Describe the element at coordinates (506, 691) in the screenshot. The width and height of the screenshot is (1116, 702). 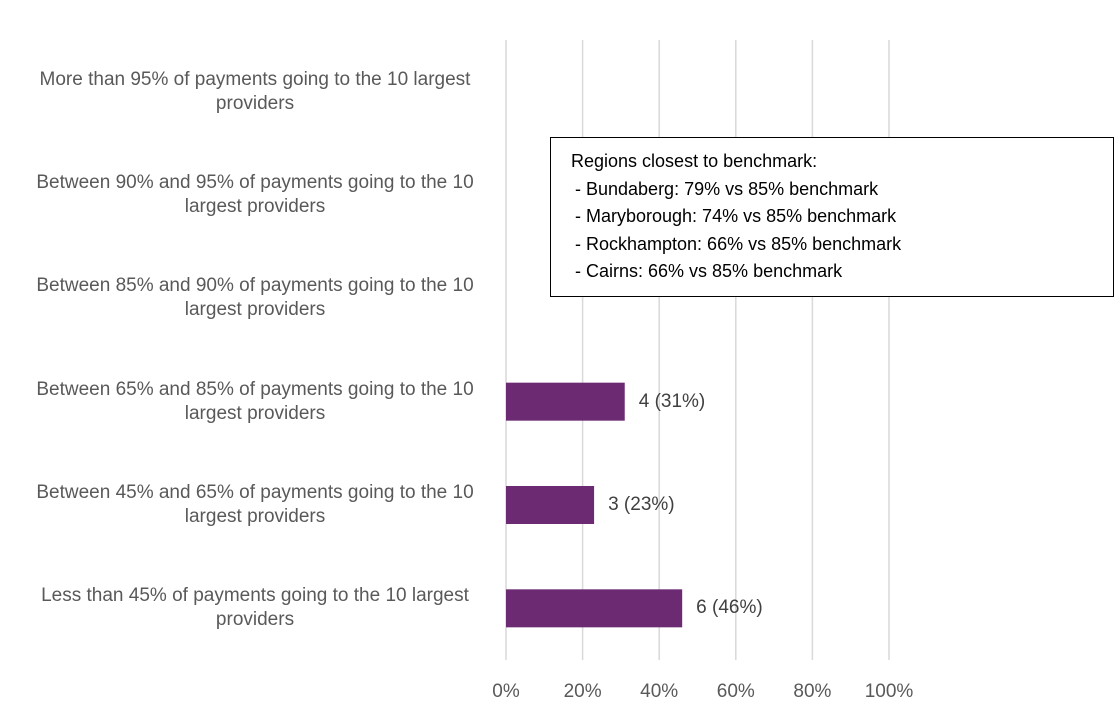
I see `x-tick-label: 0%` at that location.